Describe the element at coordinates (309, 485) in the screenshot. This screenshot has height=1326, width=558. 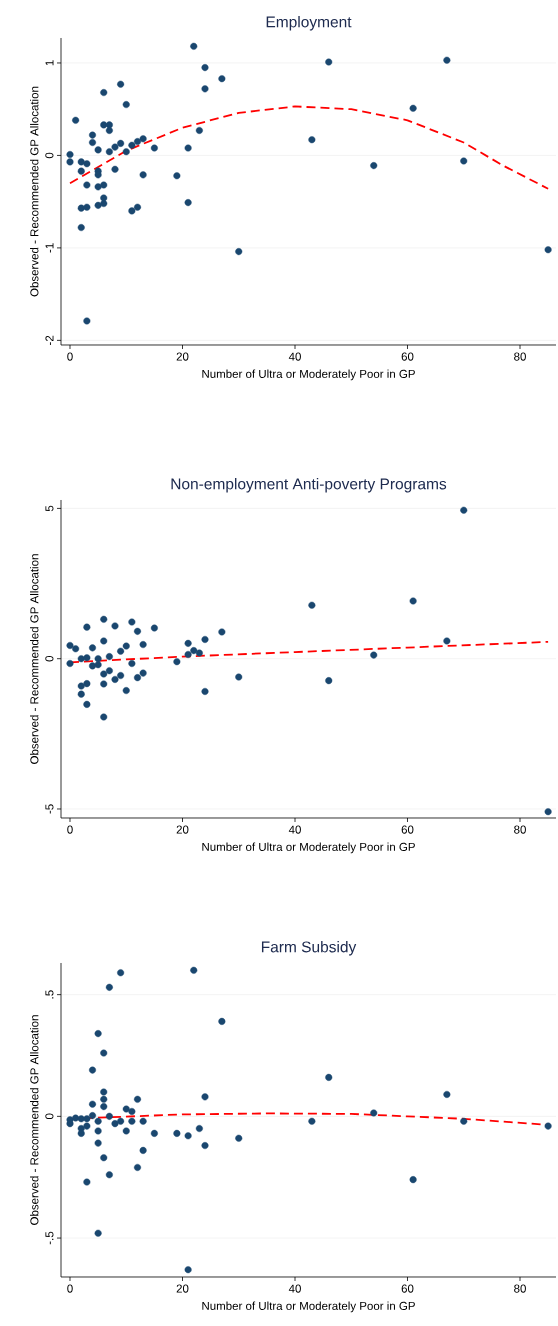
I see `chart-title: Non-employment Anti-poverty Programs` at that location.